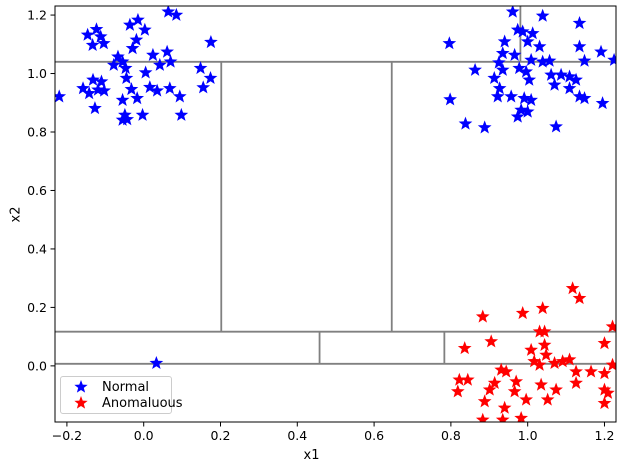  Describe the element at coordinates (528, 435) in the screenshot. I see `x-tick-label: 1.0` at that location.